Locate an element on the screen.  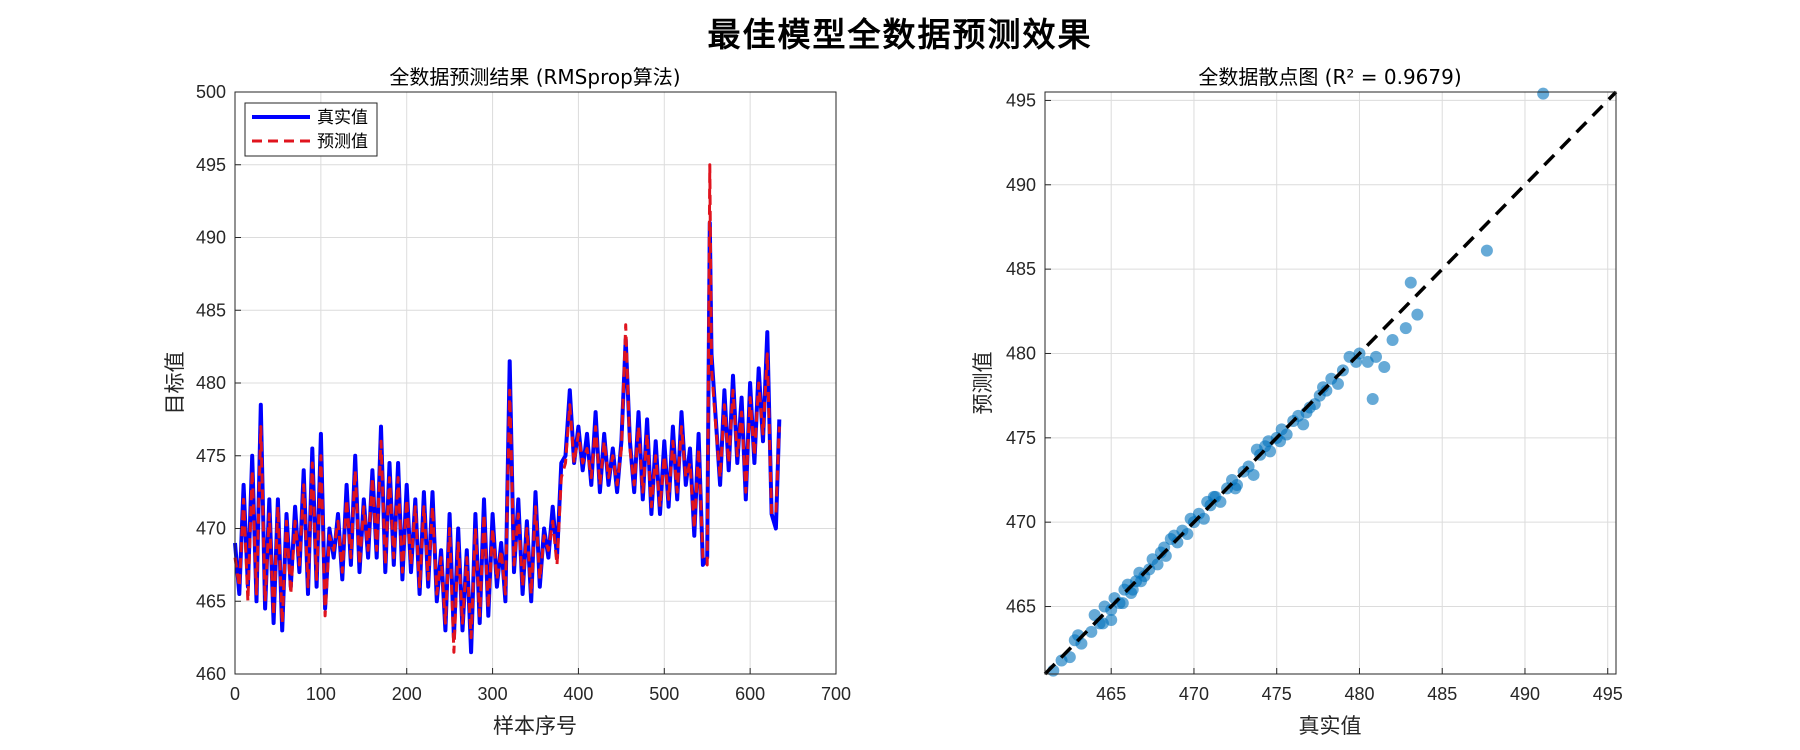
legend-box is located at coordinates (311, 129).